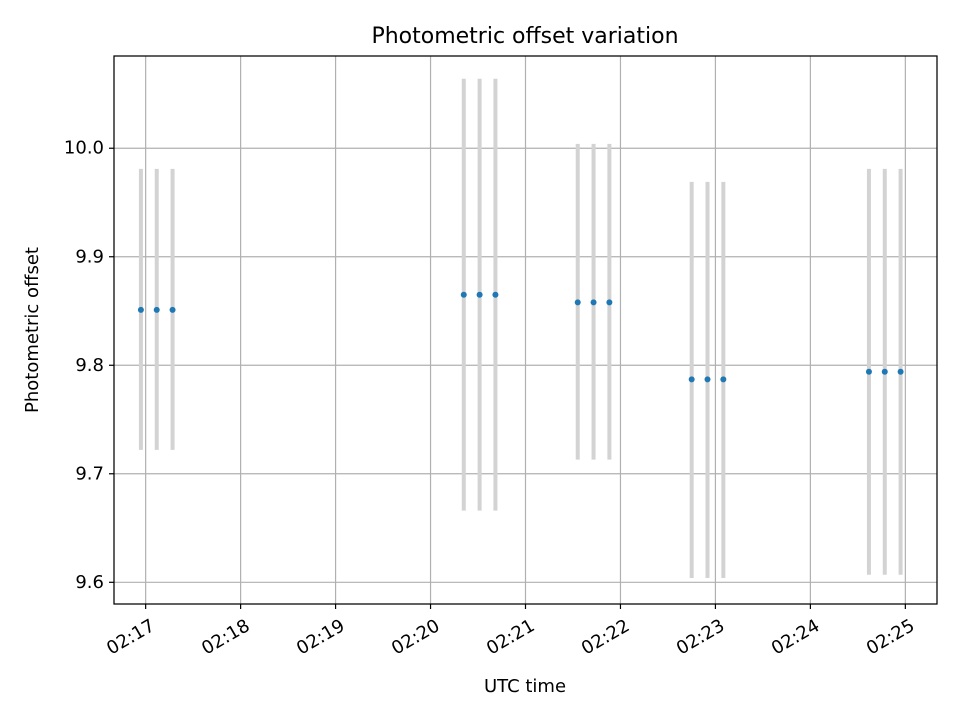 The width and height of the screenshot is (960, 724). I want to click on y-axis-ticks: 9.6 9.7 9.8 9.9 10.0, so click(89, 365).